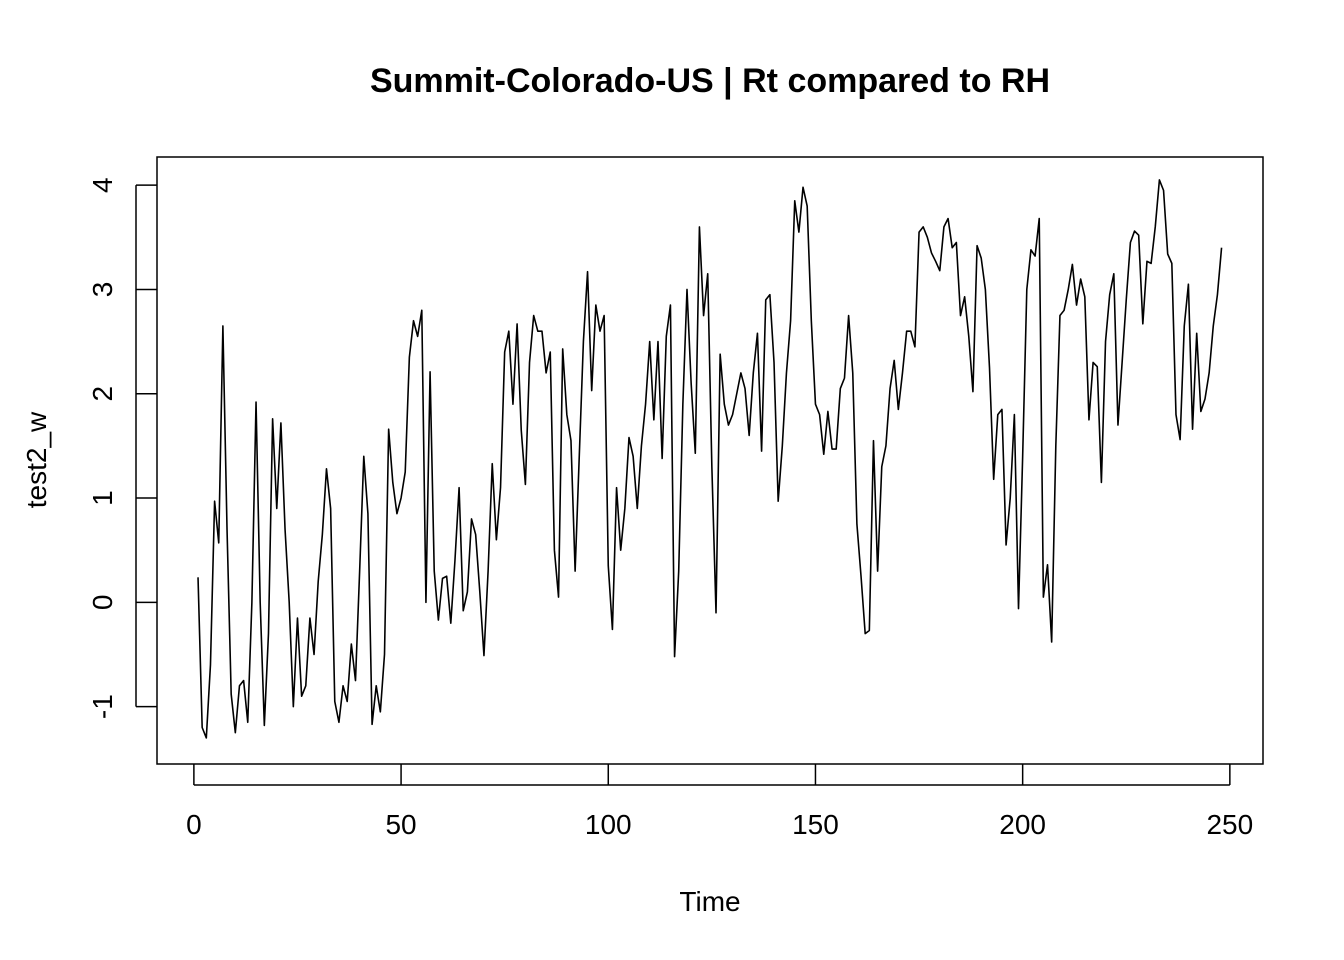 The height and width of the screenshot is (960, 1344). I want to click on y-axis-label: test2_w, so click(36, 459).